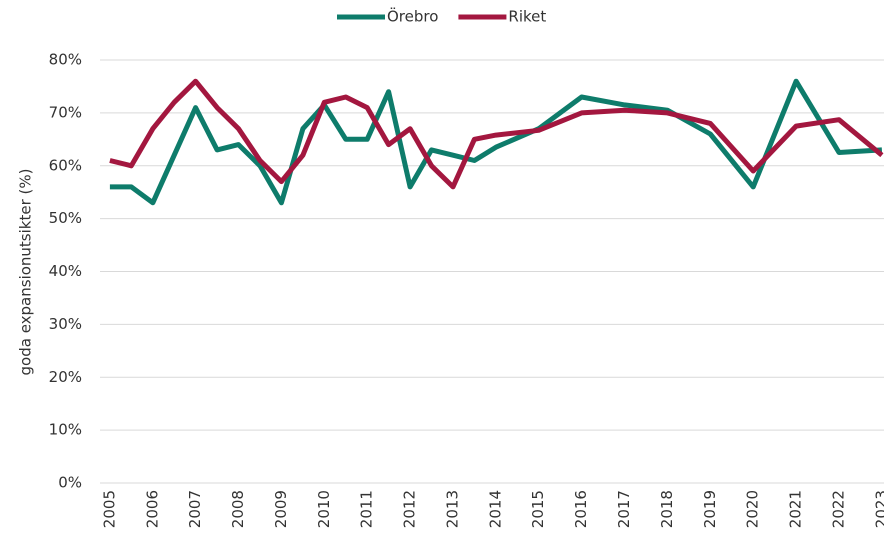  I want to click on y-tick-label: 10%, so click(65, 430).